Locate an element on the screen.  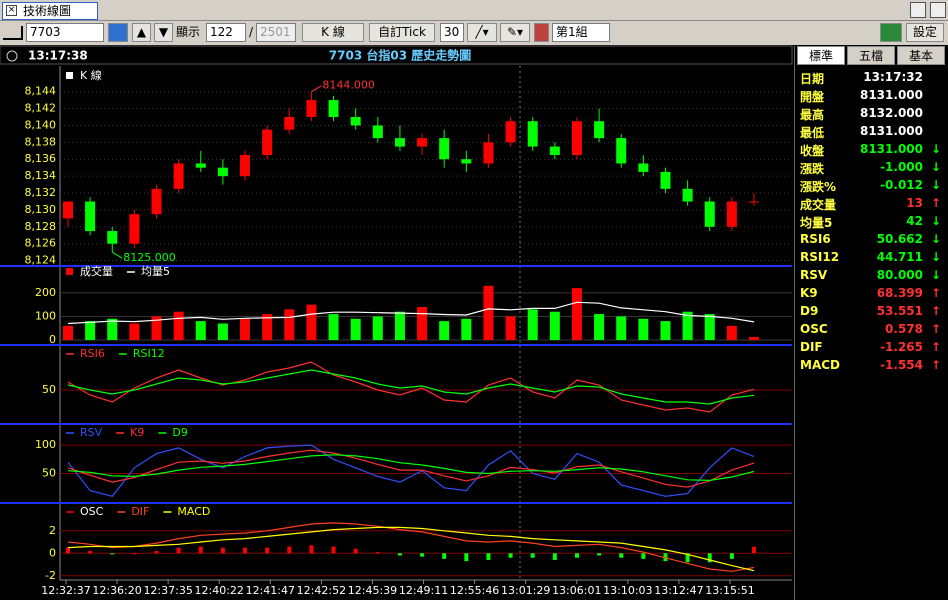
info-row: DIF -1.265 ↑ is located at coordinates (871, 349).